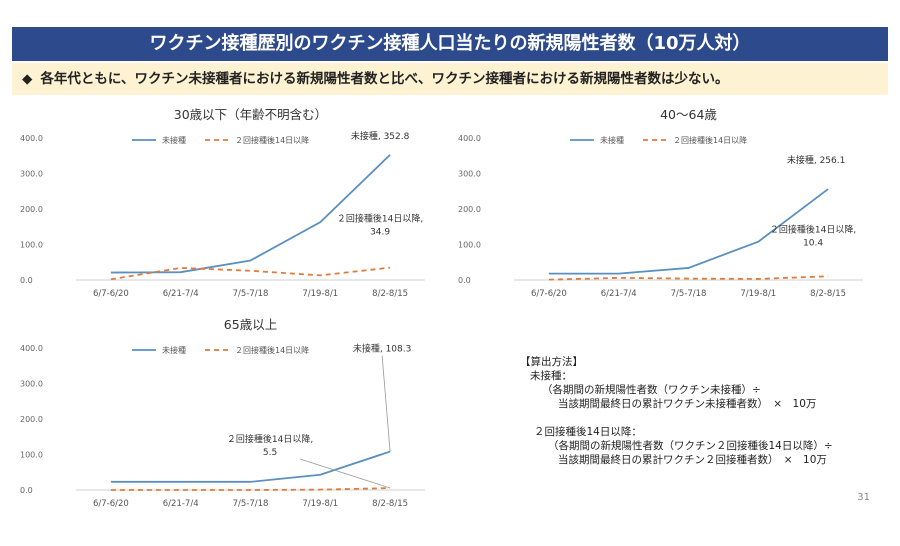  What do you see at coordinates (863, 497) in the screenshot?
I see `page-number: 31` at bounding box center [863, 497].